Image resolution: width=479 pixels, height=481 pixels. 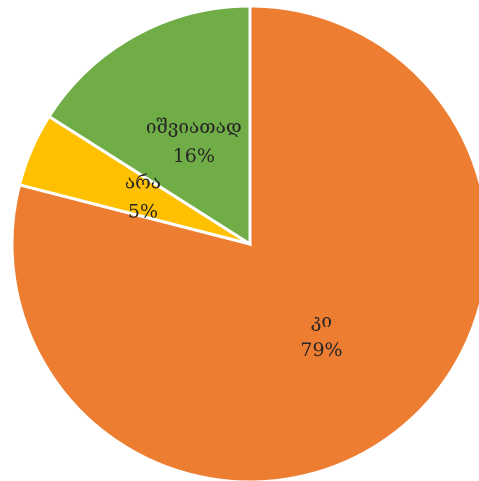 I want to click on slice-category-label: კი, so click(x=321, y=321).